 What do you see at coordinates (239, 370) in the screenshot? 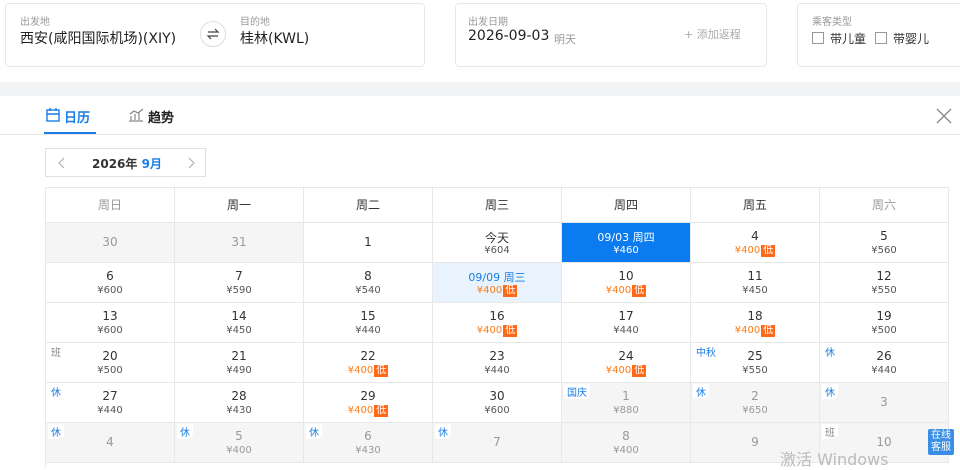
I see `price: ¥490` at bounding box center [239, 370].